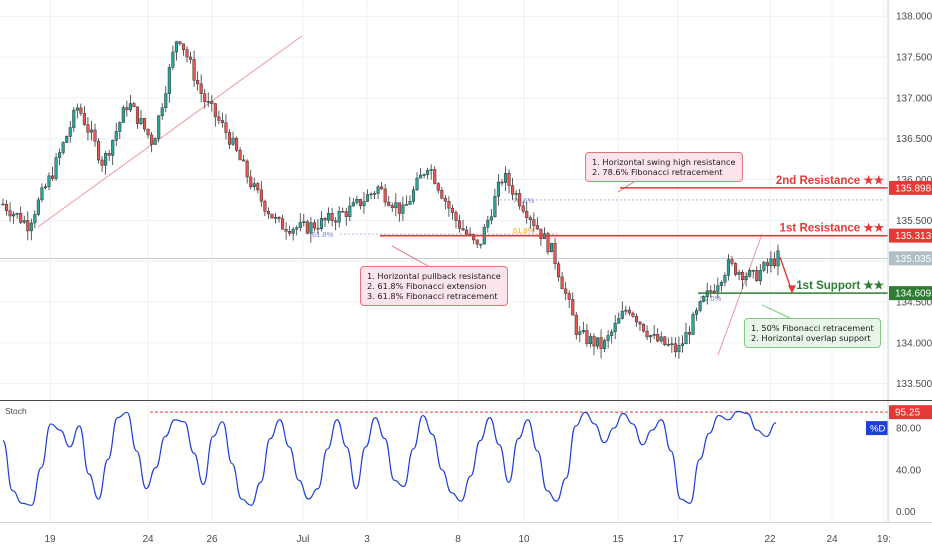  What do you see at coordinates (212, 539) in the screenshot?
I see `time-tick-label: 26` at bounding box center [212, 539].